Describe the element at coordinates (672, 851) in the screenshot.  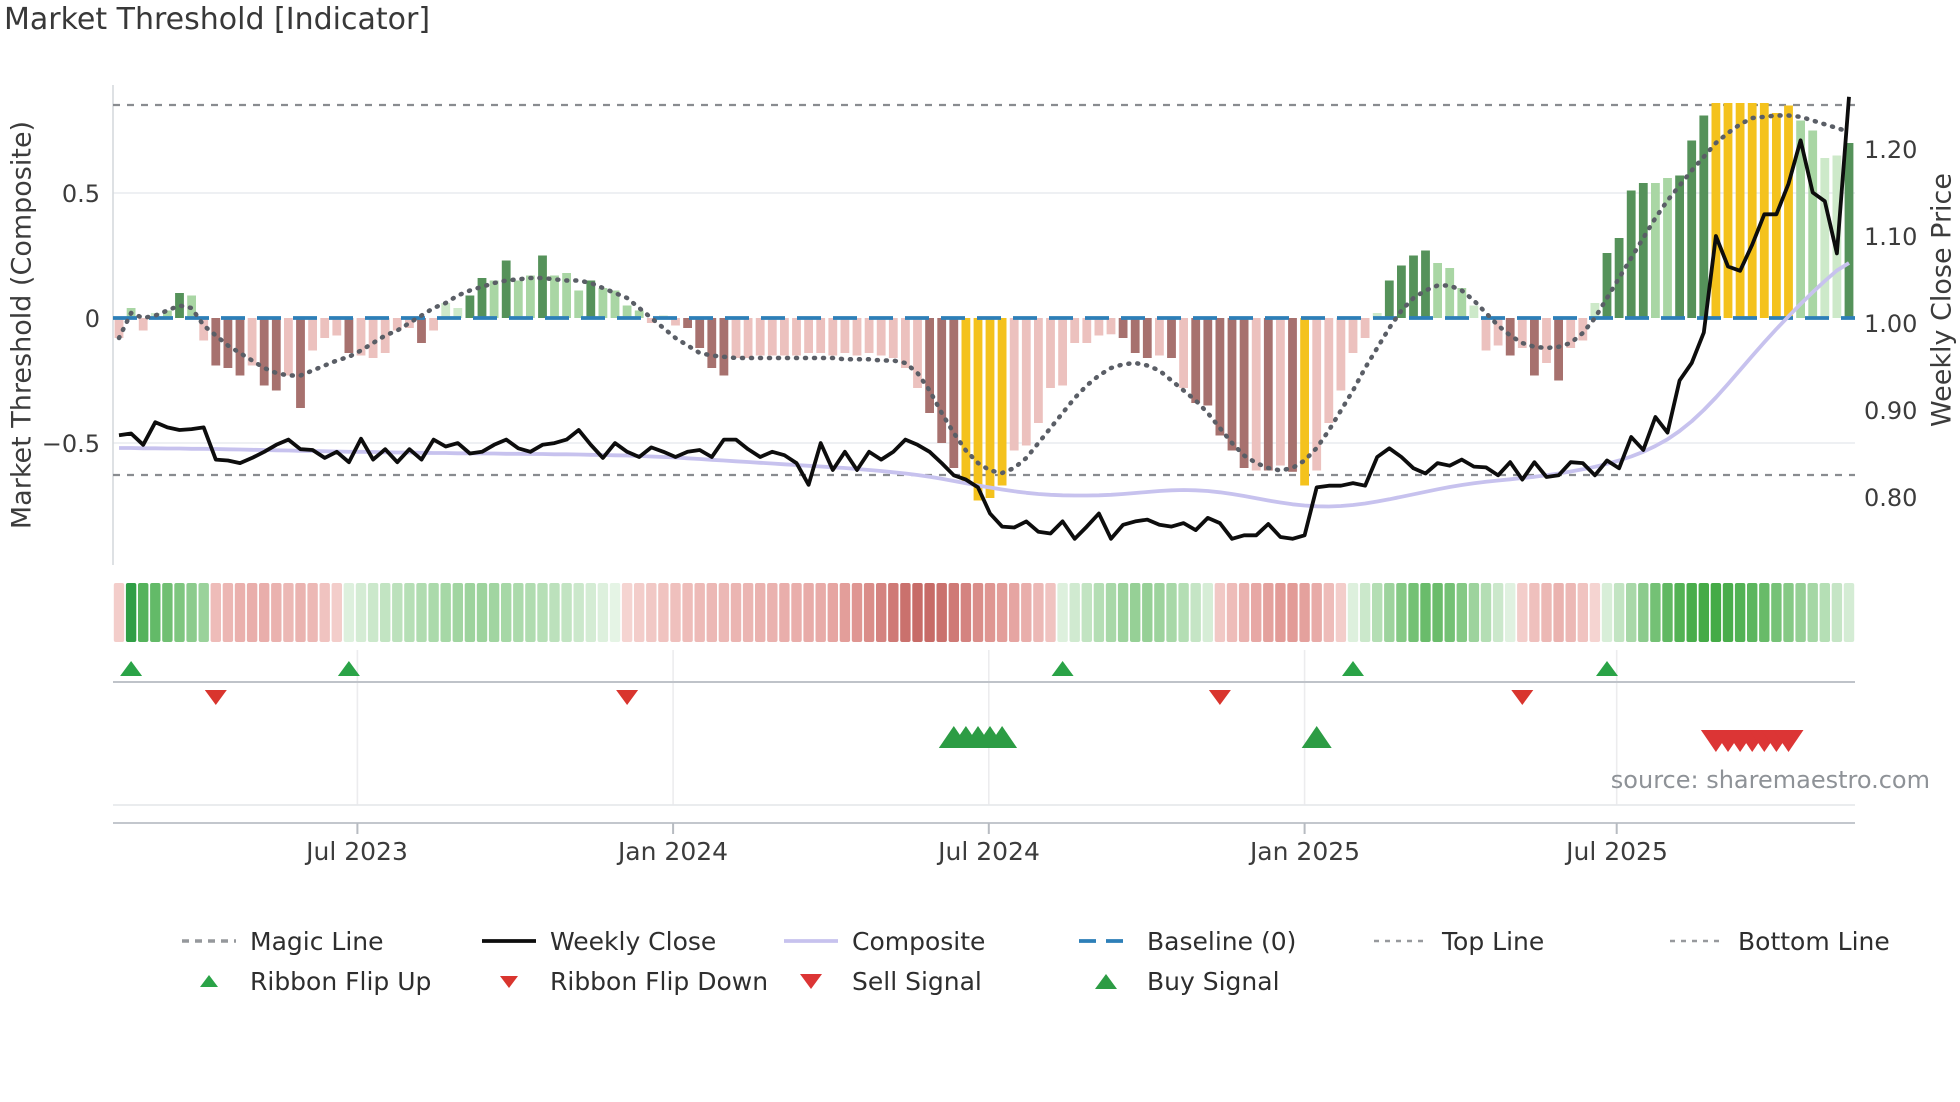
I see `x-tick-1: Jan 2024` at that location.